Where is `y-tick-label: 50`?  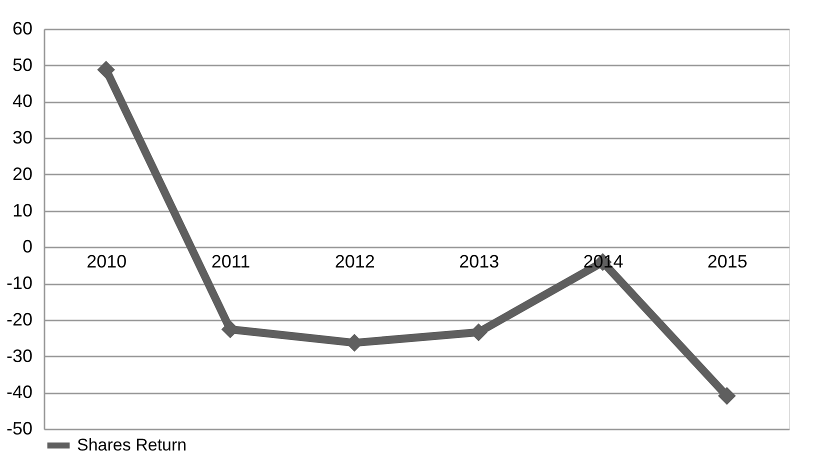
y-tick-label: 50 is located at coordinates (22, 64).